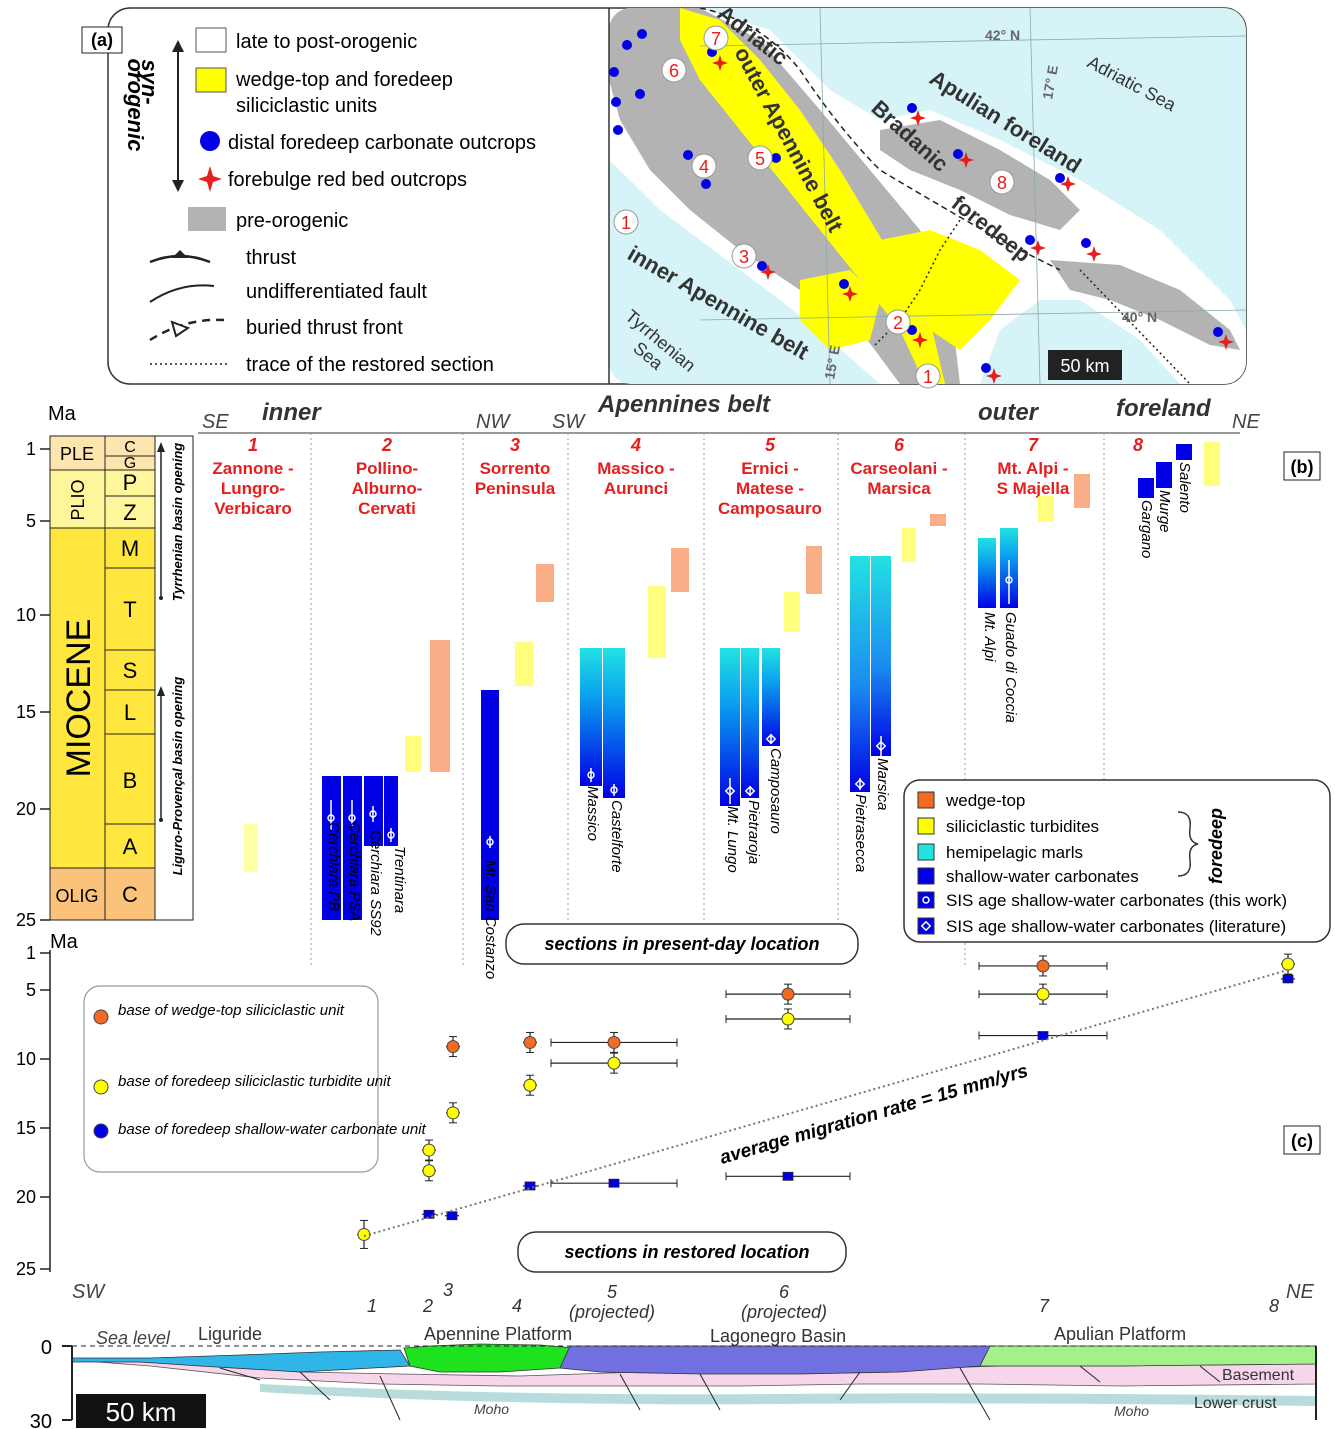 The image size is (1335, 1429). Describe the element at coordinates (1184, 487) in the screenshot. I see `column-label: Salento` at that location.